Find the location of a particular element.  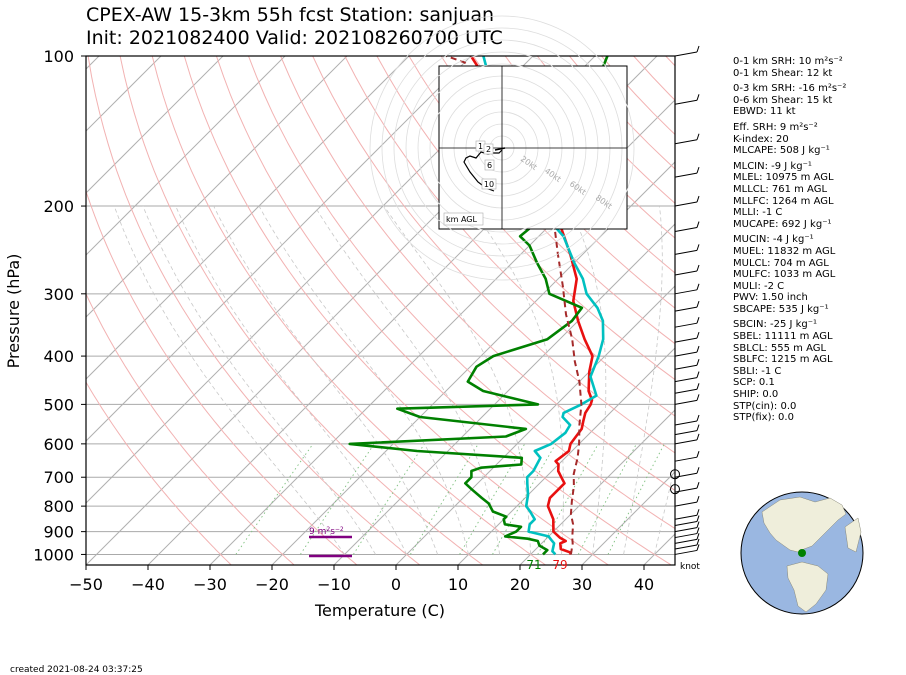

index-row: SBLCL: 555 m AGL is located at coordinates (780, 348).